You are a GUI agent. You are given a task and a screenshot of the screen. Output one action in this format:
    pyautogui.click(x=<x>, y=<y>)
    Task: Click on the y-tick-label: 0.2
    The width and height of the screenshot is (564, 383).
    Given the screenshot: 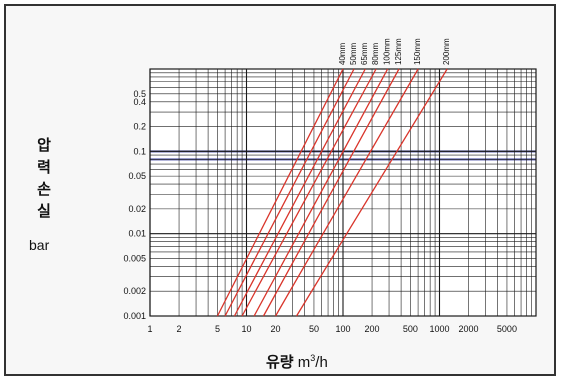 What is the action you would take?
    pyautogui.click(x=139, y=127)
    